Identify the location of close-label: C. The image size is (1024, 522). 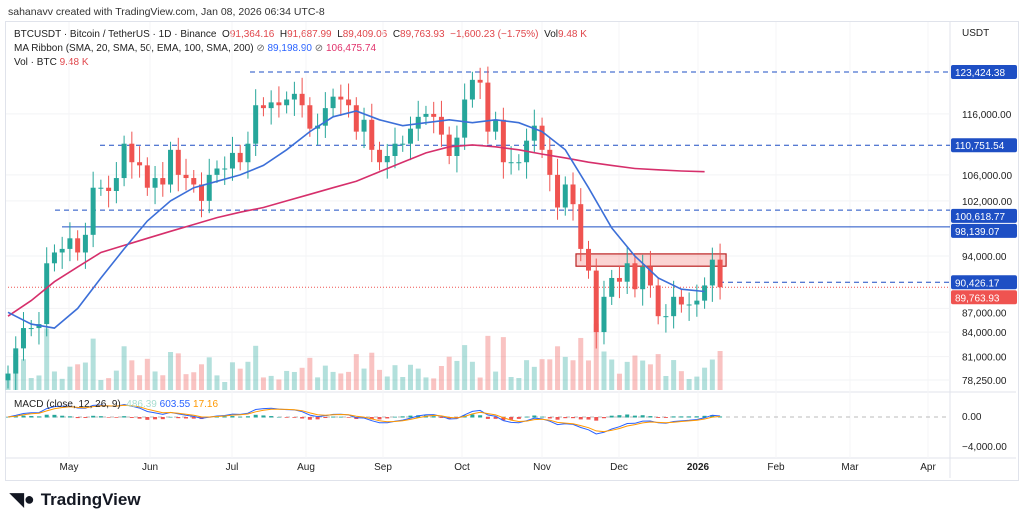
(396, 34).